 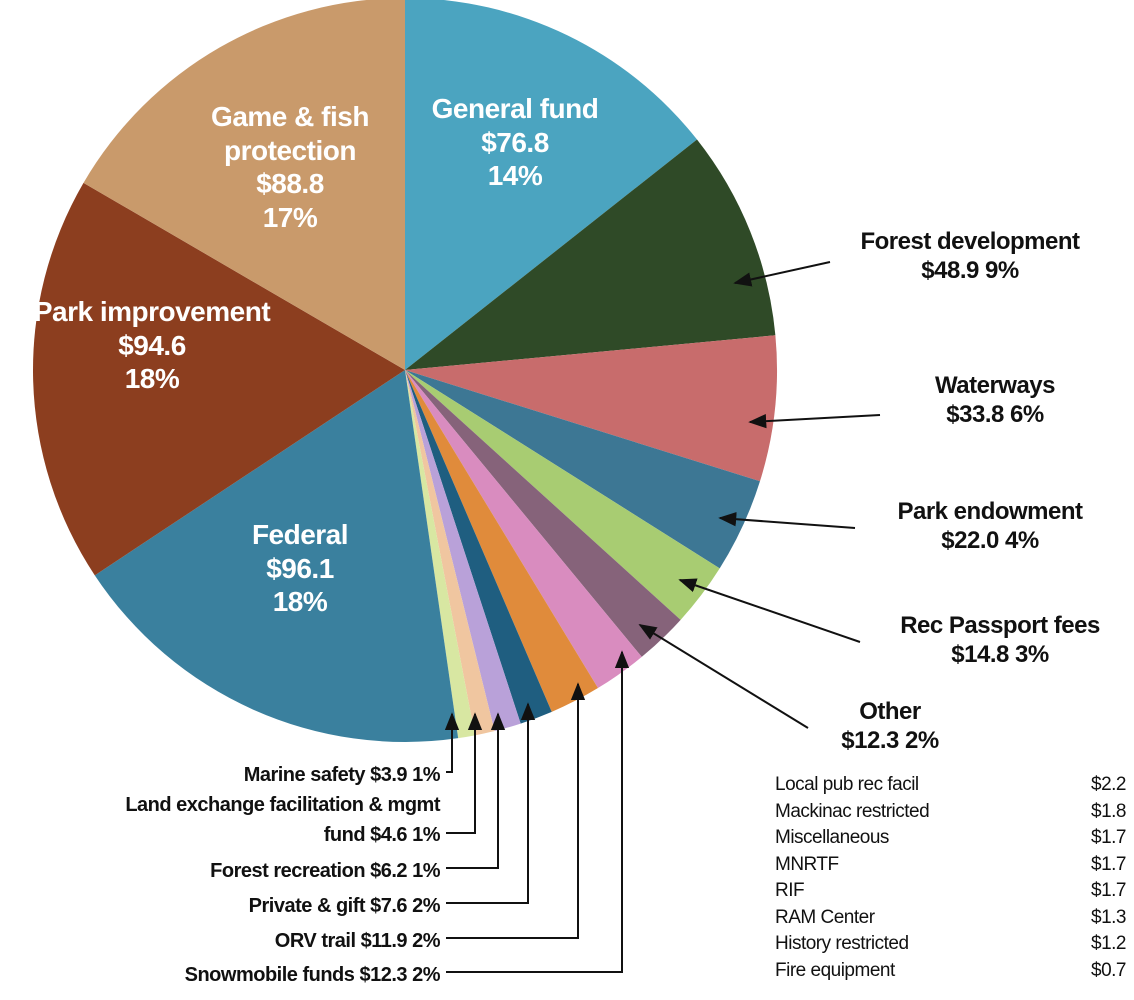 I want to click on slice-label: Forest recreation $6.2 1%, so click(x=230, y=871).